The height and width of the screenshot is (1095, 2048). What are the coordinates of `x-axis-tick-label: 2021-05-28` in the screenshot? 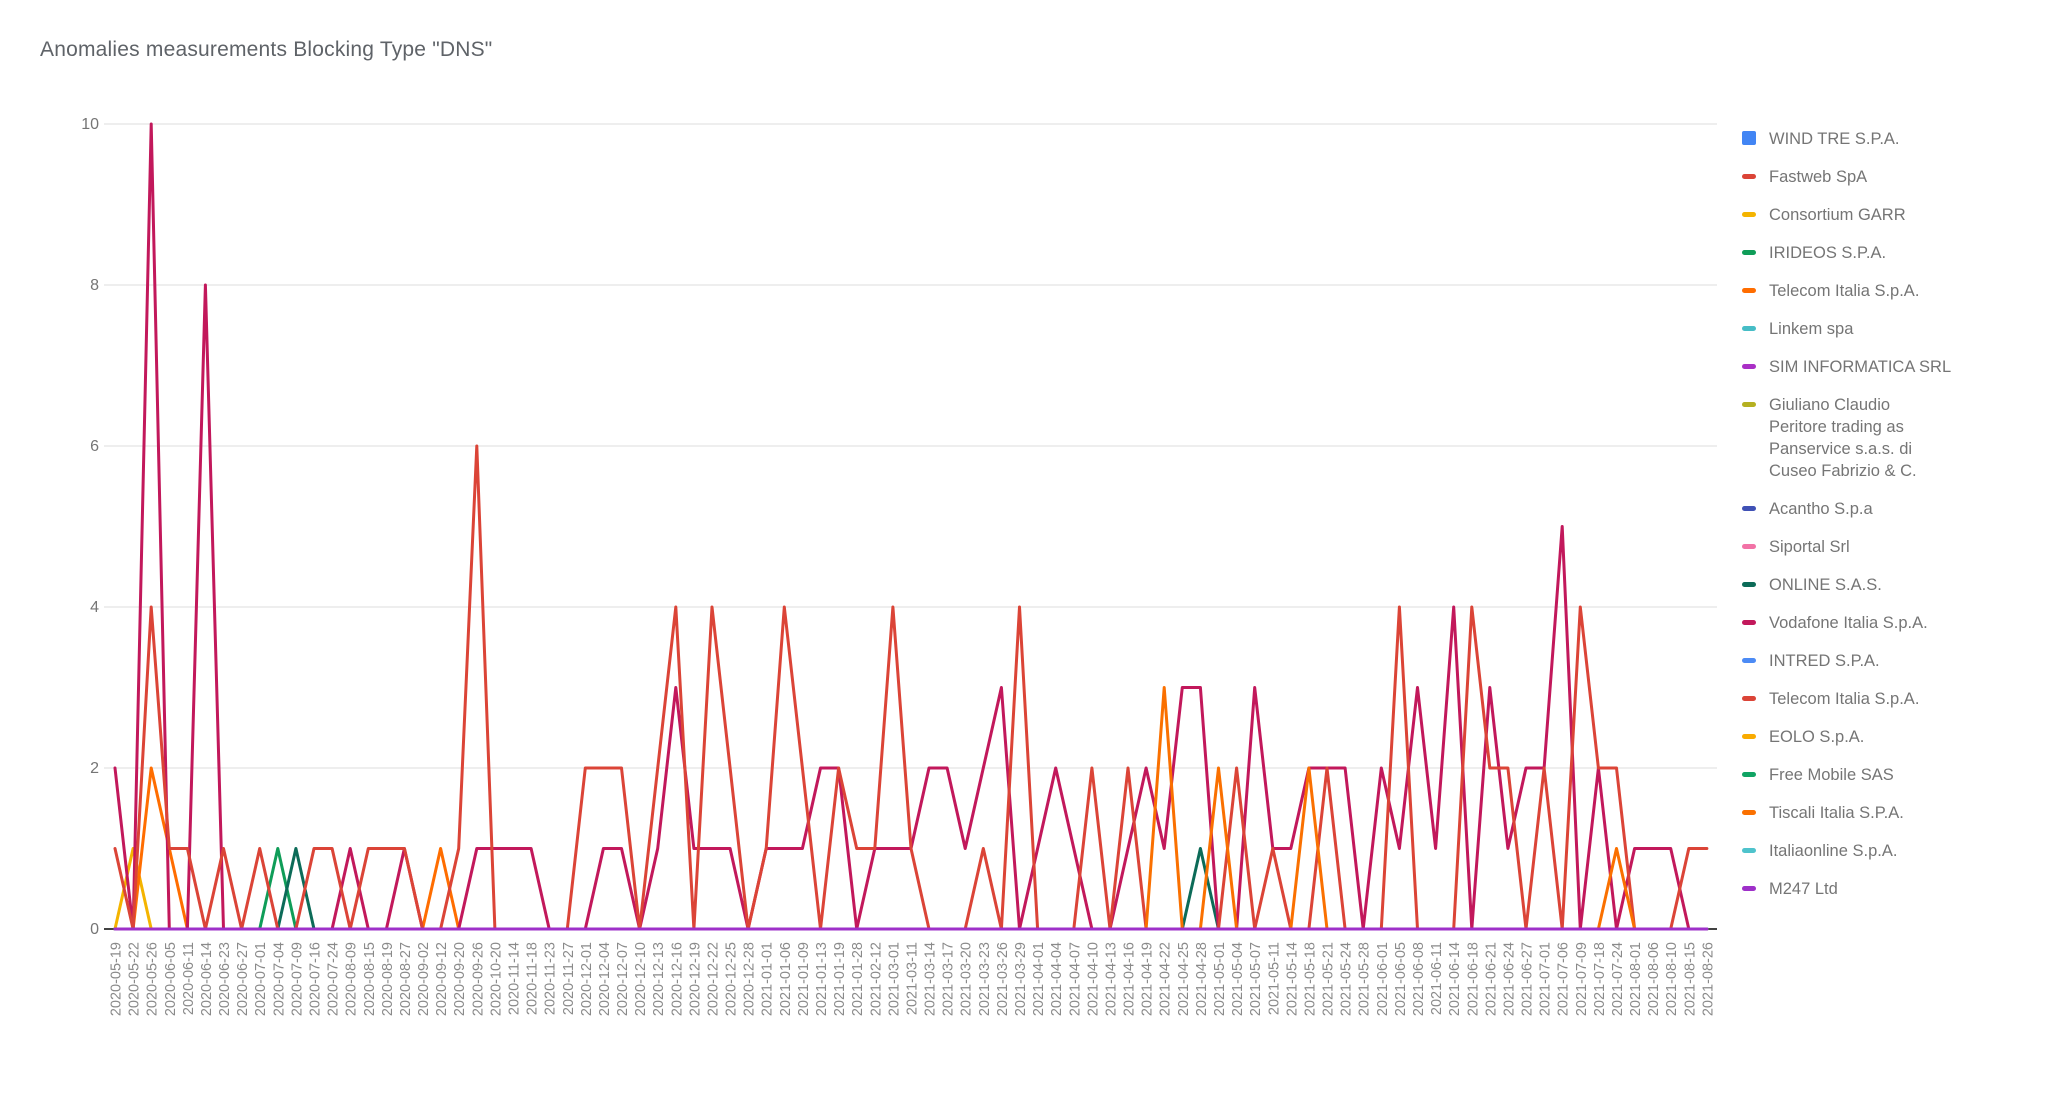 It's located at (1365, 979).